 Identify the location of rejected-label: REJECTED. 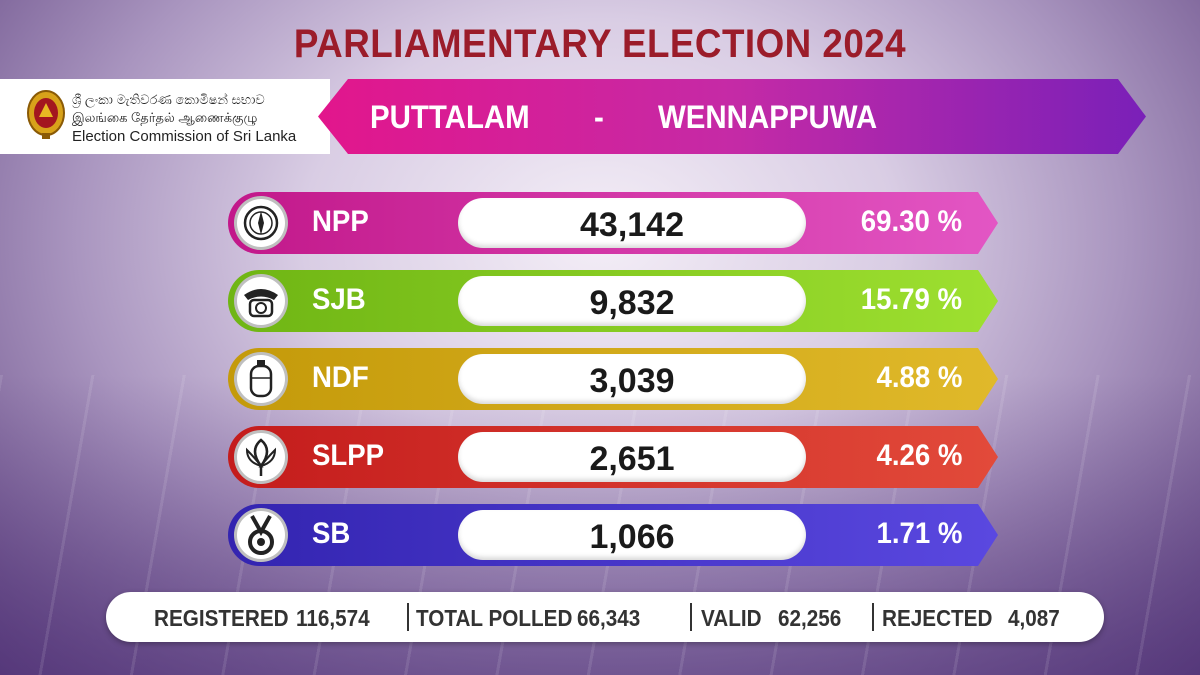
(937, 618).